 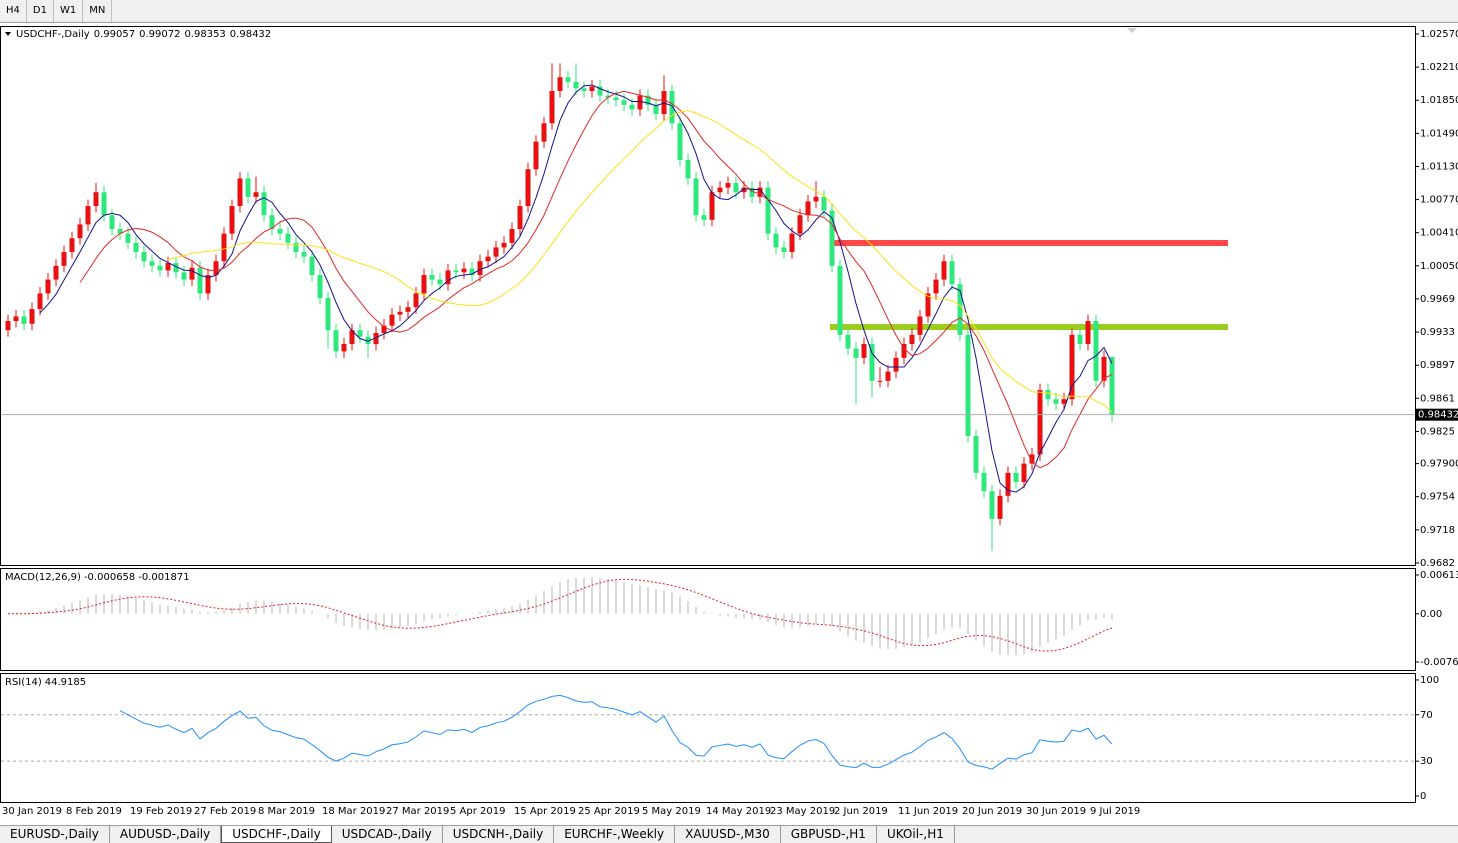 I want to click on chart-tab: AUDUSD-,Daily, so click(x=166, y=834).